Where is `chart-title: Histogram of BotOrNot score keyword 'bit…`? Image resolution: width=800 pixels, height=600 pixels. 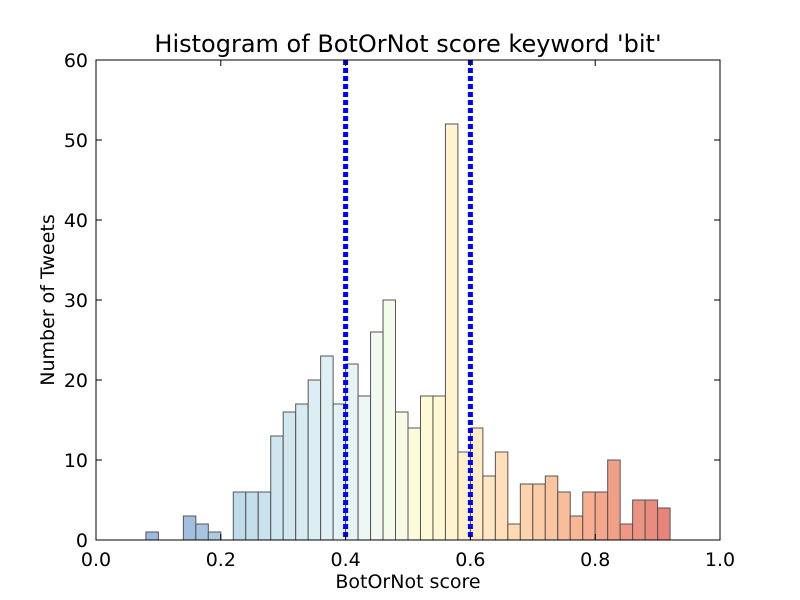
chart-title: Histogram of BotOrNot score keyword 'bit… is located at coordinates (407, 44).